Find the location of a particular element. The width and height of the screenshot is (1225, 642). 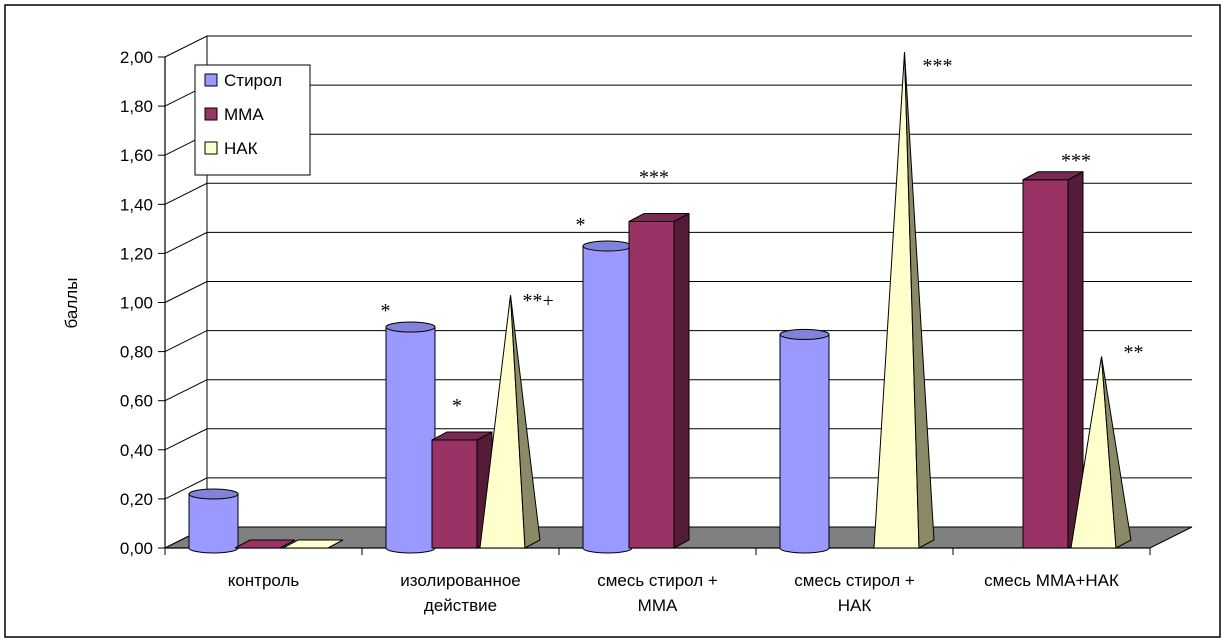

x-category-label: изолированное is located at coordinates (460, 580).